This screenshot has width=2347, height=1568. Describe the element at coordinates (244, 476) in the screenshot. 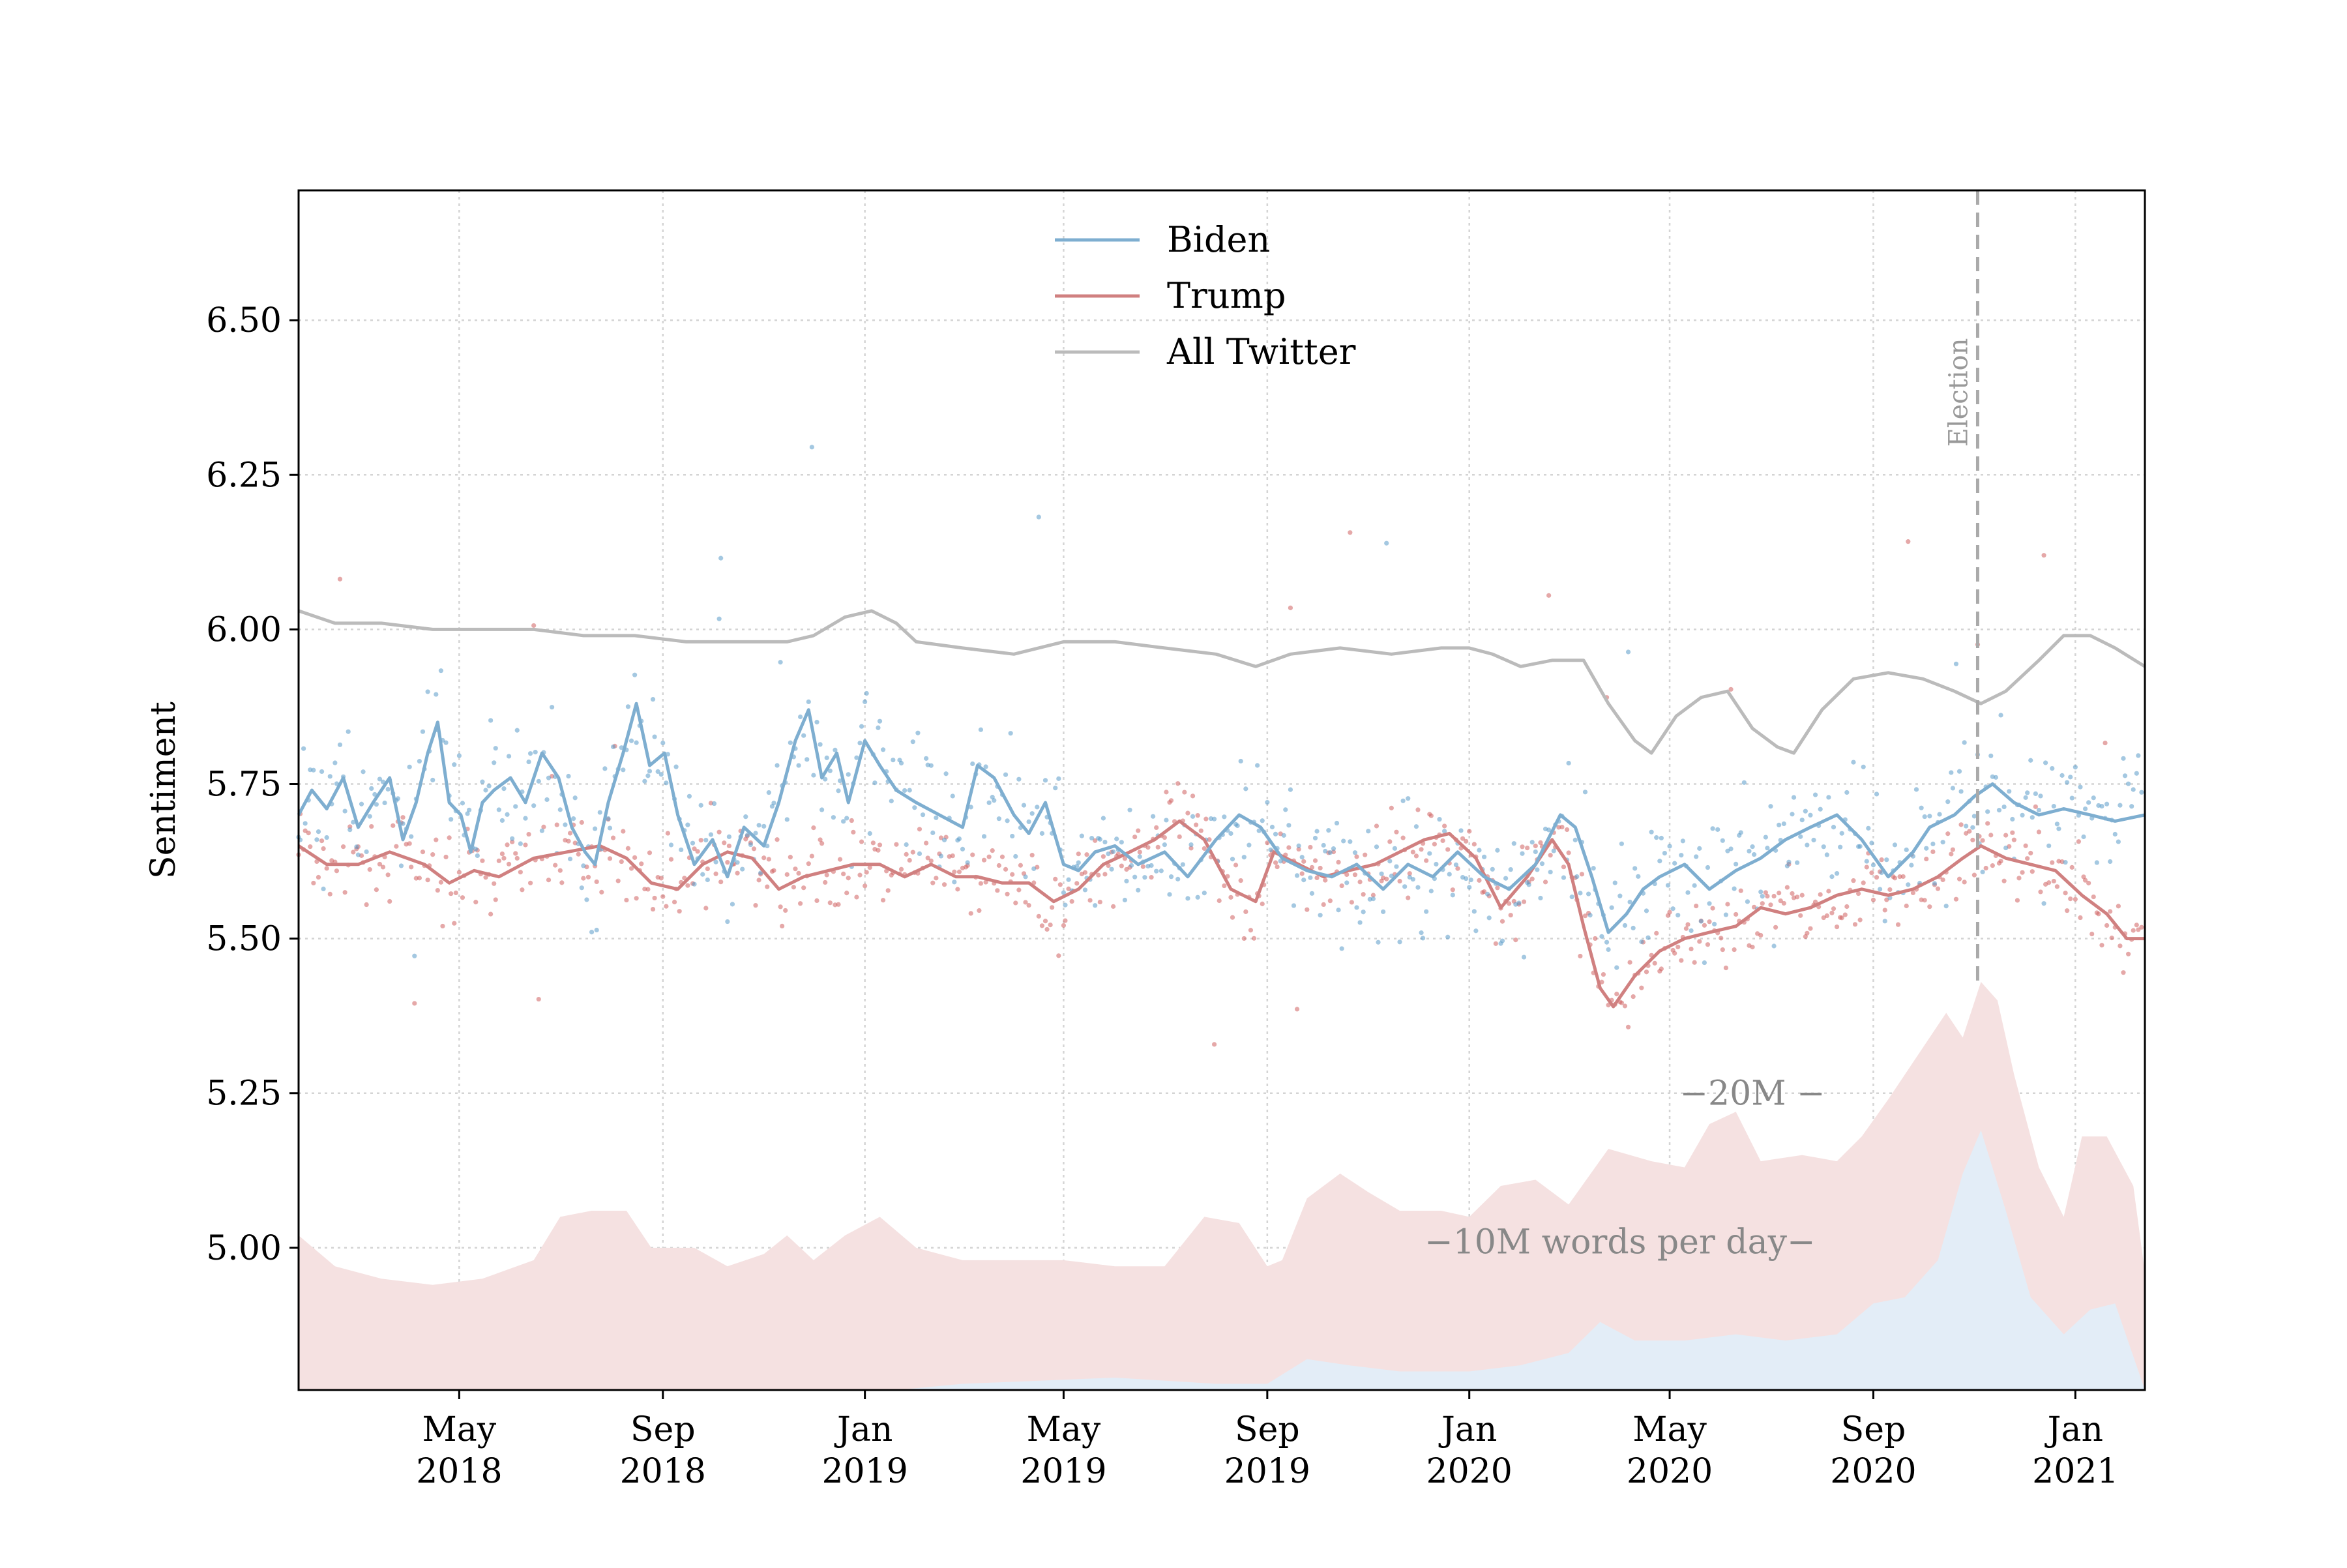

I see `y-tick-label: 6.25` at that location.